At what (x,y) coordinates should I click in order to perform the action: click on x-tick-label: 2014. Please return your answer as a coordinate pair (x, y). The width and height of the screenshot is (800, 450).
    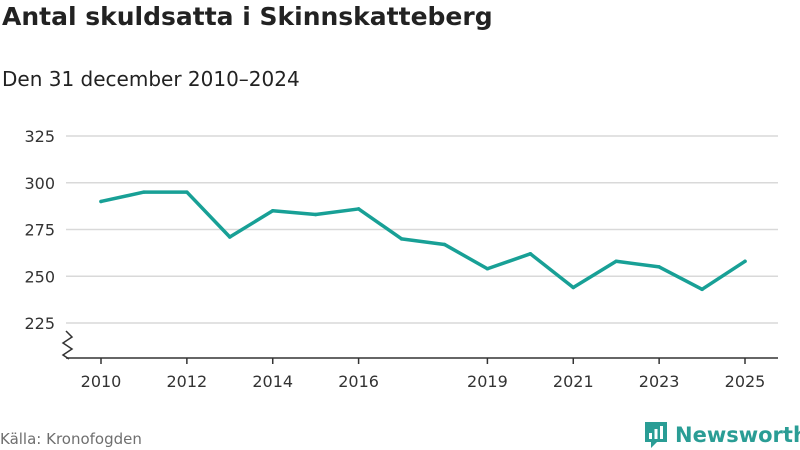
    Looking at the image, I should click on (272, 381).